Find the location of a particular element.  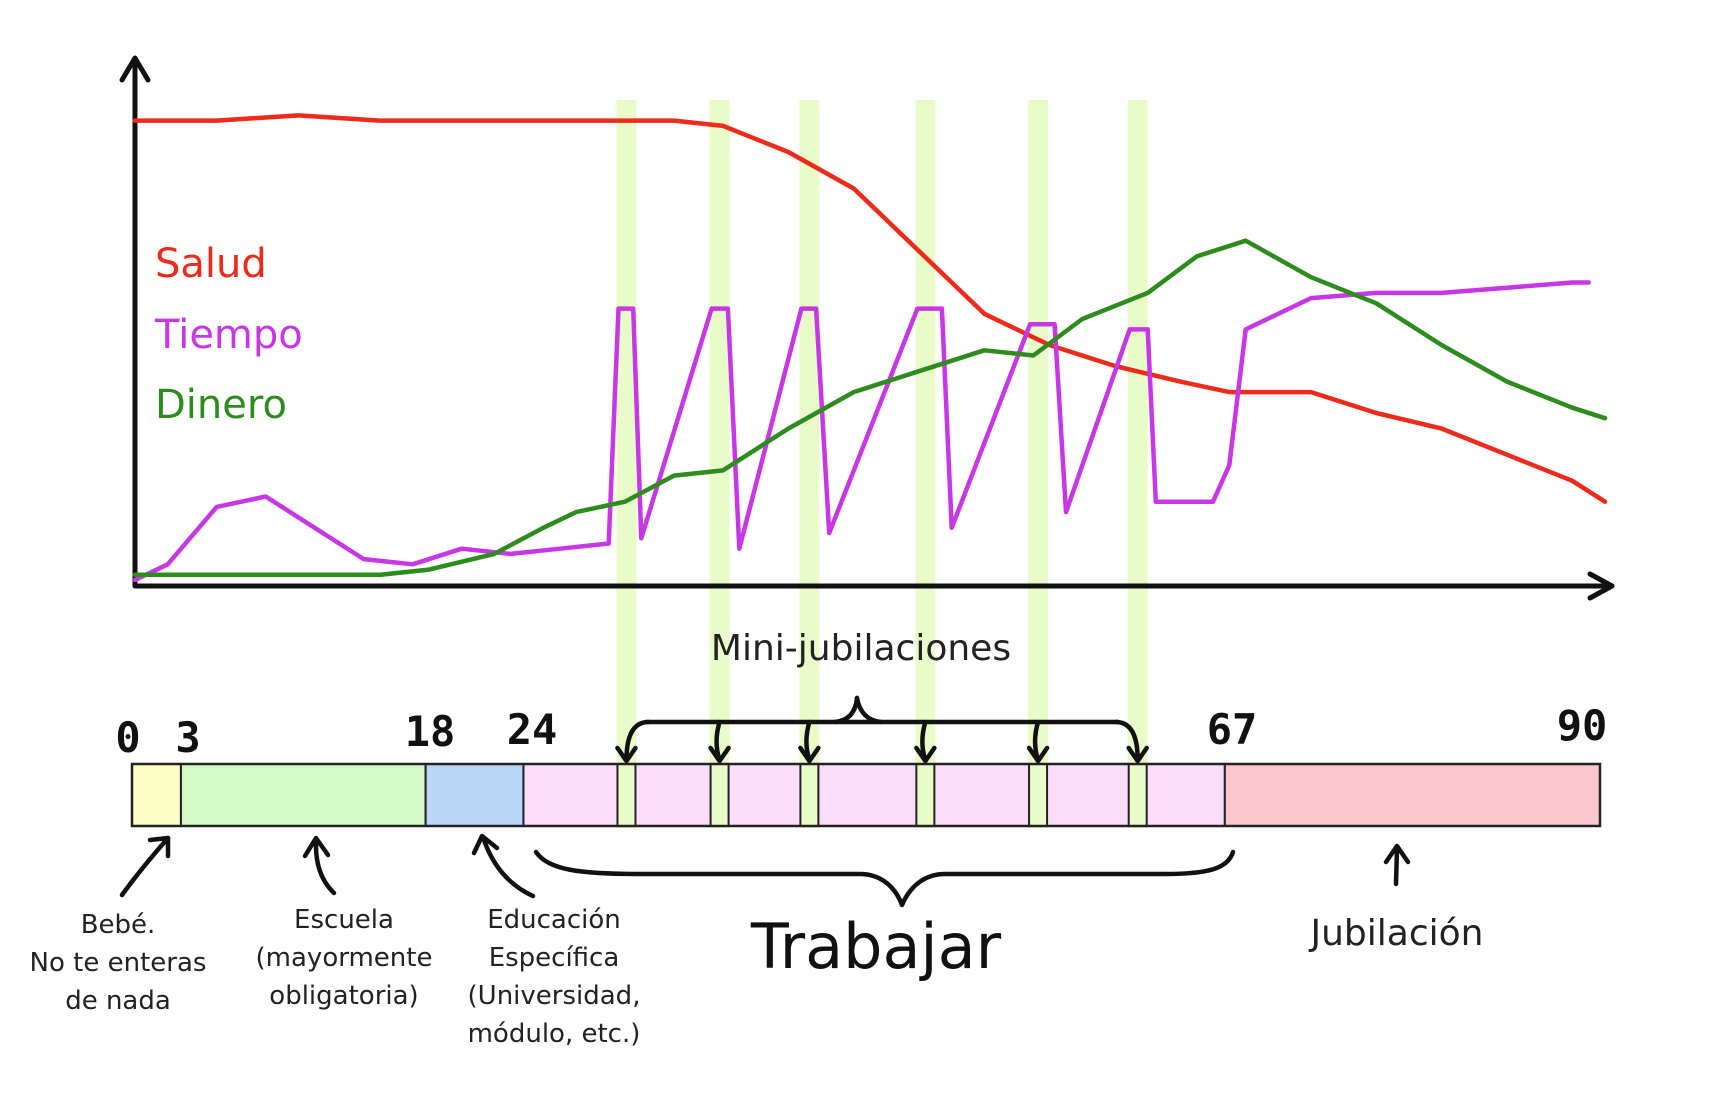

education-label-line4: módulo, etc.) is located at coordinates (554, 1034).